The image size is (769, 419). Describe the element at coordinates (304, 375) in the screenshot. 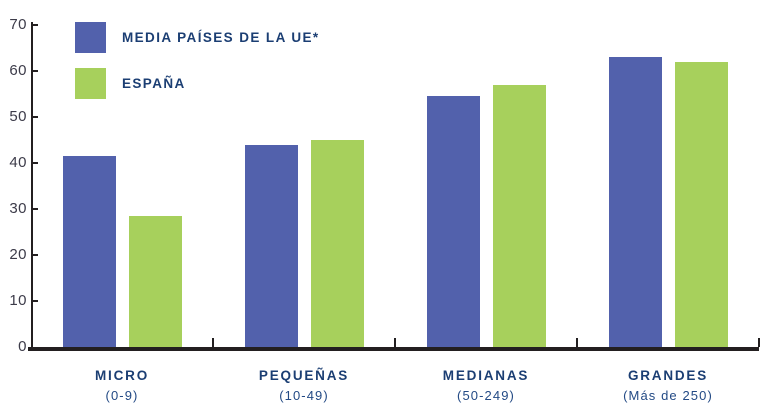

I see `category-label: PEQUEÑAS` at that location.